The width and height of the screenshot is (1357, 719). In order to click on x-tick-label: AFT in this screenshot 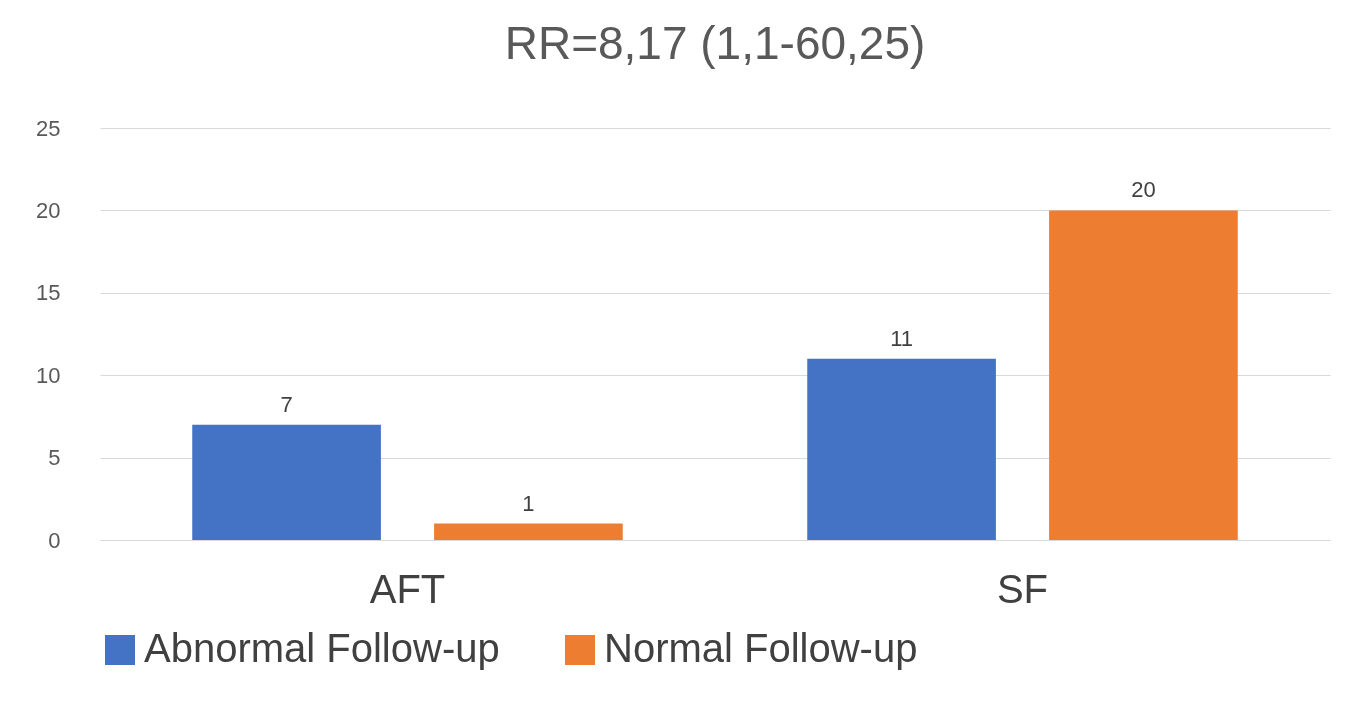, I will do `click(407, 588)`.